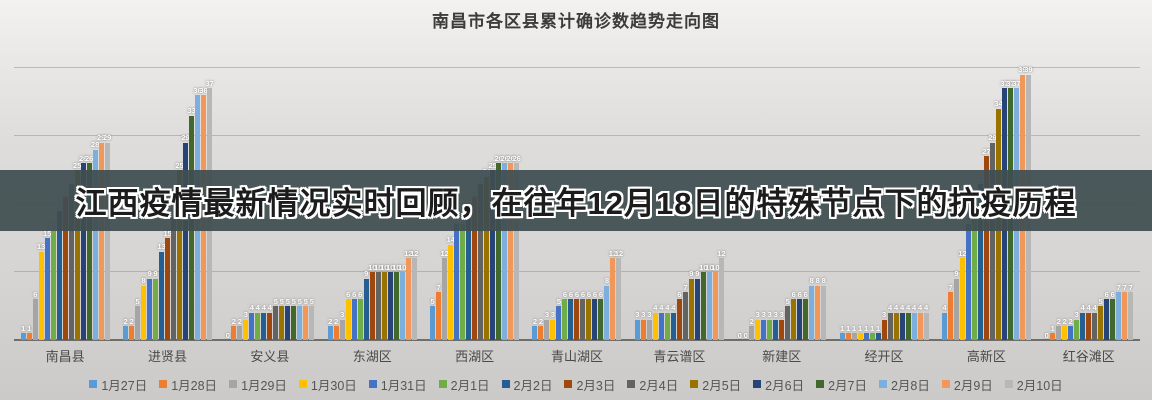  What do you see at coordinates (450, 240) in the screenshot?
I see `bar-data-label: 14` at bounding box center [450, 240].